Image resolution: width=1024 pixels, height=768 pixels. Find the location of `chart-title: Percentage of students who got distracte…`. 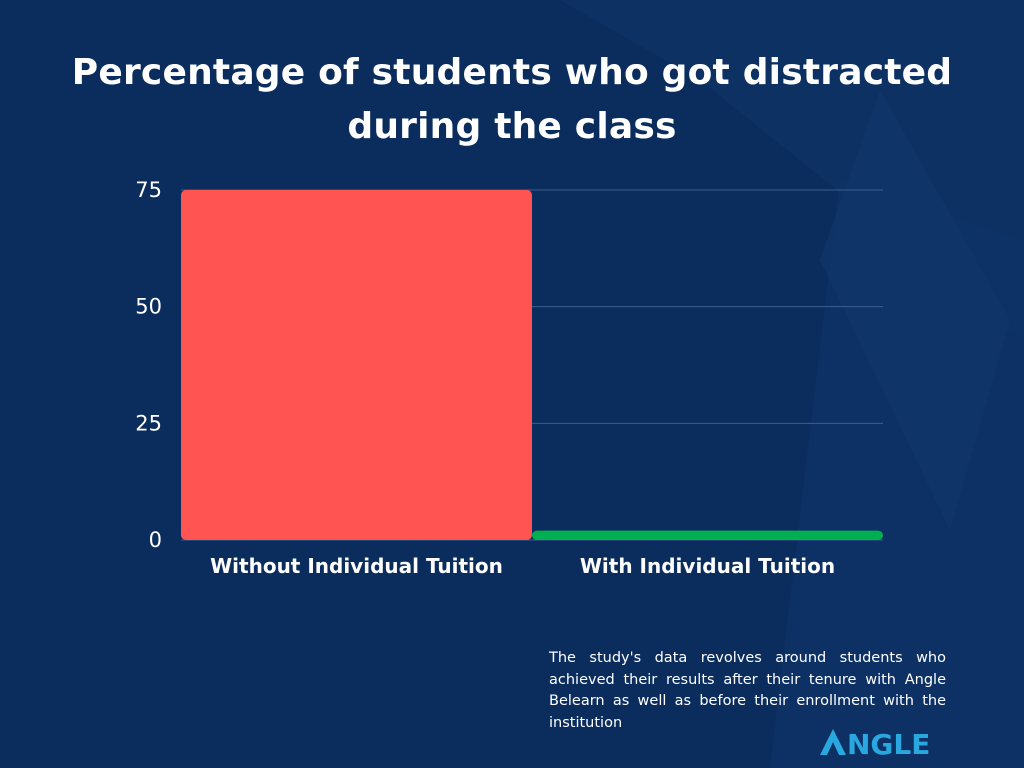

chart-title: Percentage of students who got distracte… is located at coordinates (512, 99).